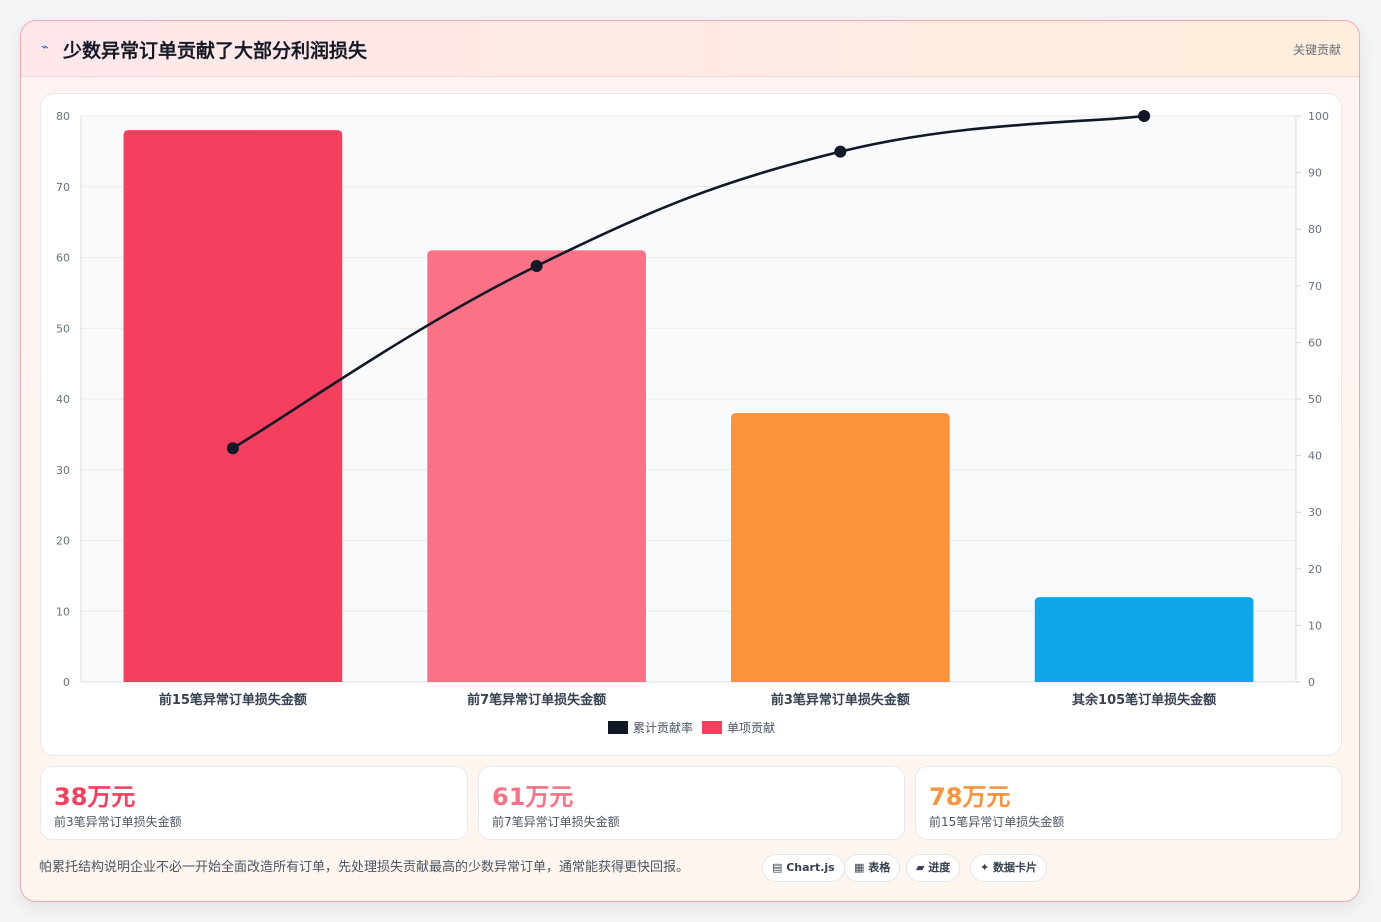 This screenshot has width=1381, height=922. Describe the element at coordinates (1315, 625) in the screenshot. I see `y-right-tick: 10` at that location.